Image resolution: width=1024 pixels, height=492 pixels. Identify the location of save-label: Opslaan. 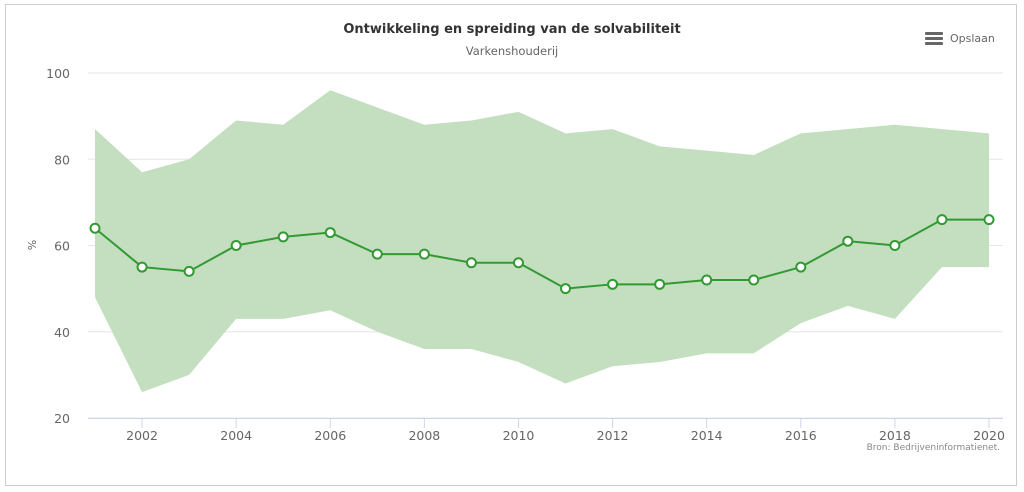
(972, 38).